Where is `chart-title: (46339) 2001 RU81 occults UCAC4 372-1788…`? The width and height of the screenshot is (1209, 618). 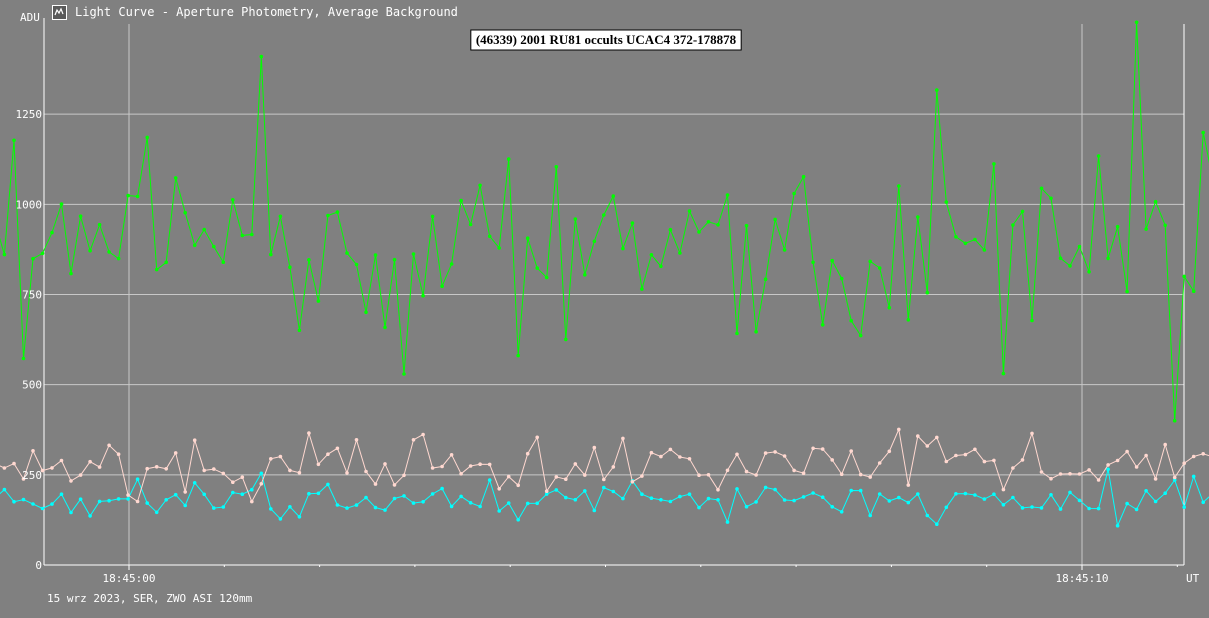
chart-title: (46339) 2001 RU81 occults UCAC4 372-1788… is located at coordinates (606, 39).